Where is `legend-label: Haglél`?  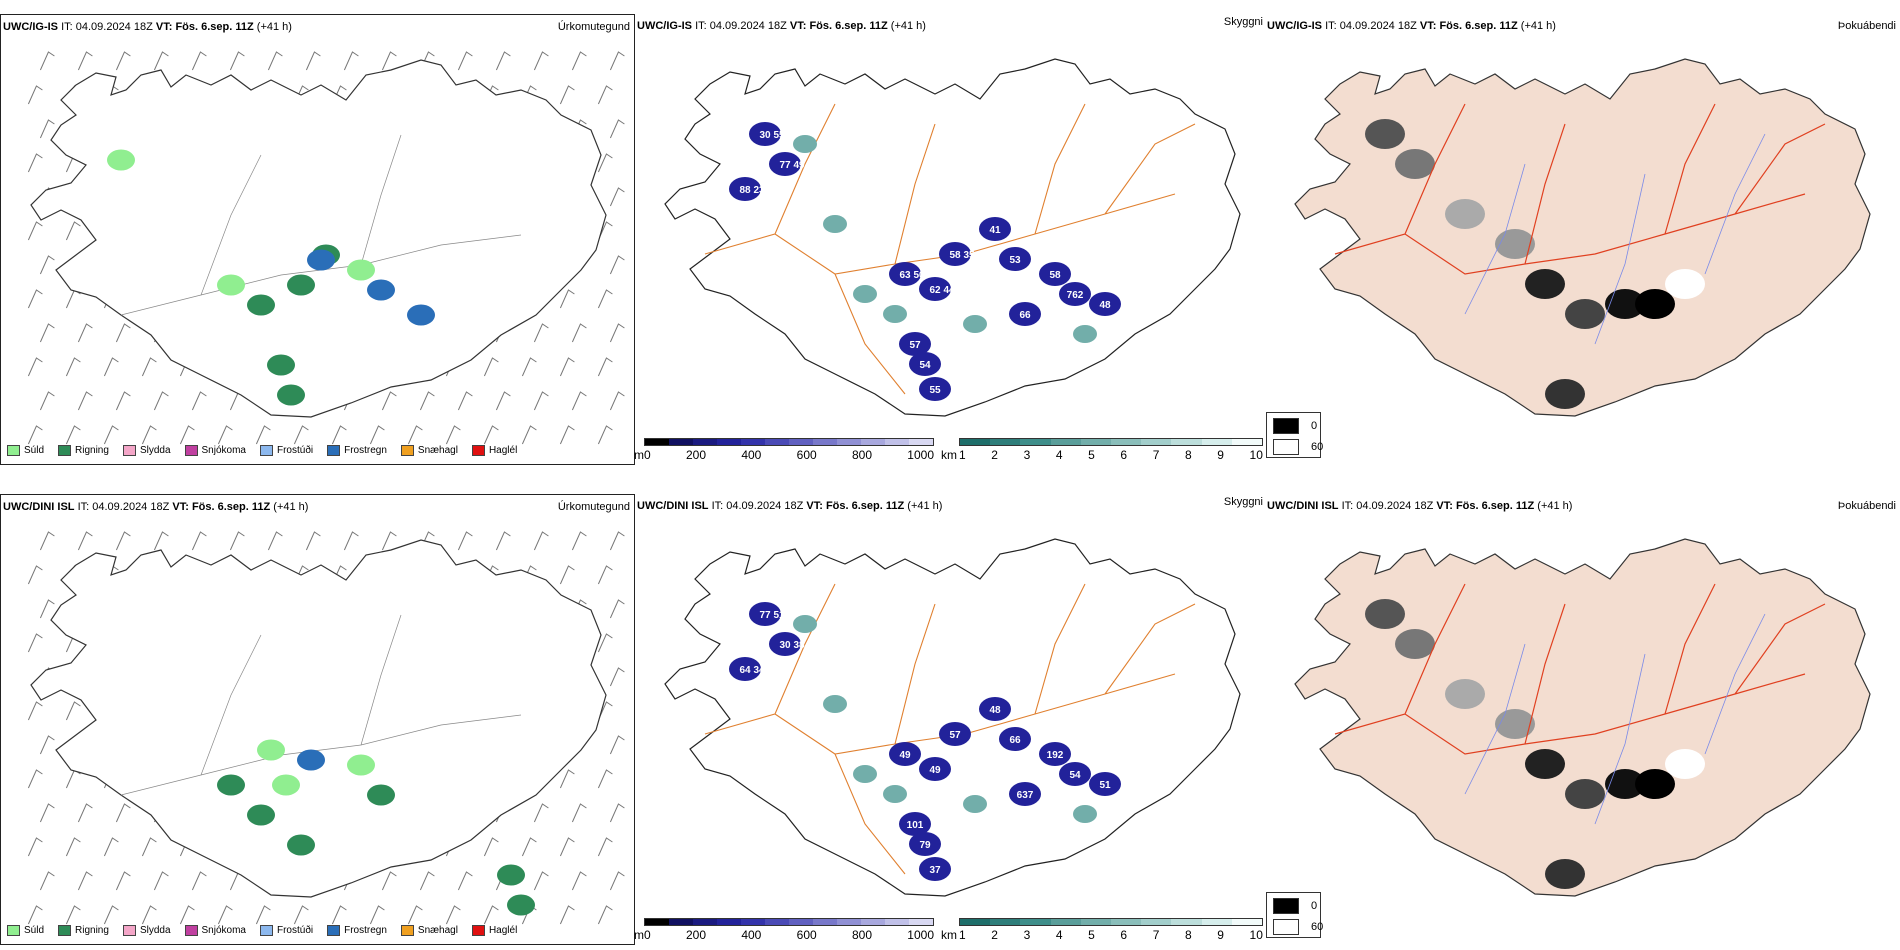 legend-label: Haglél is located at coordinates (503, 930).